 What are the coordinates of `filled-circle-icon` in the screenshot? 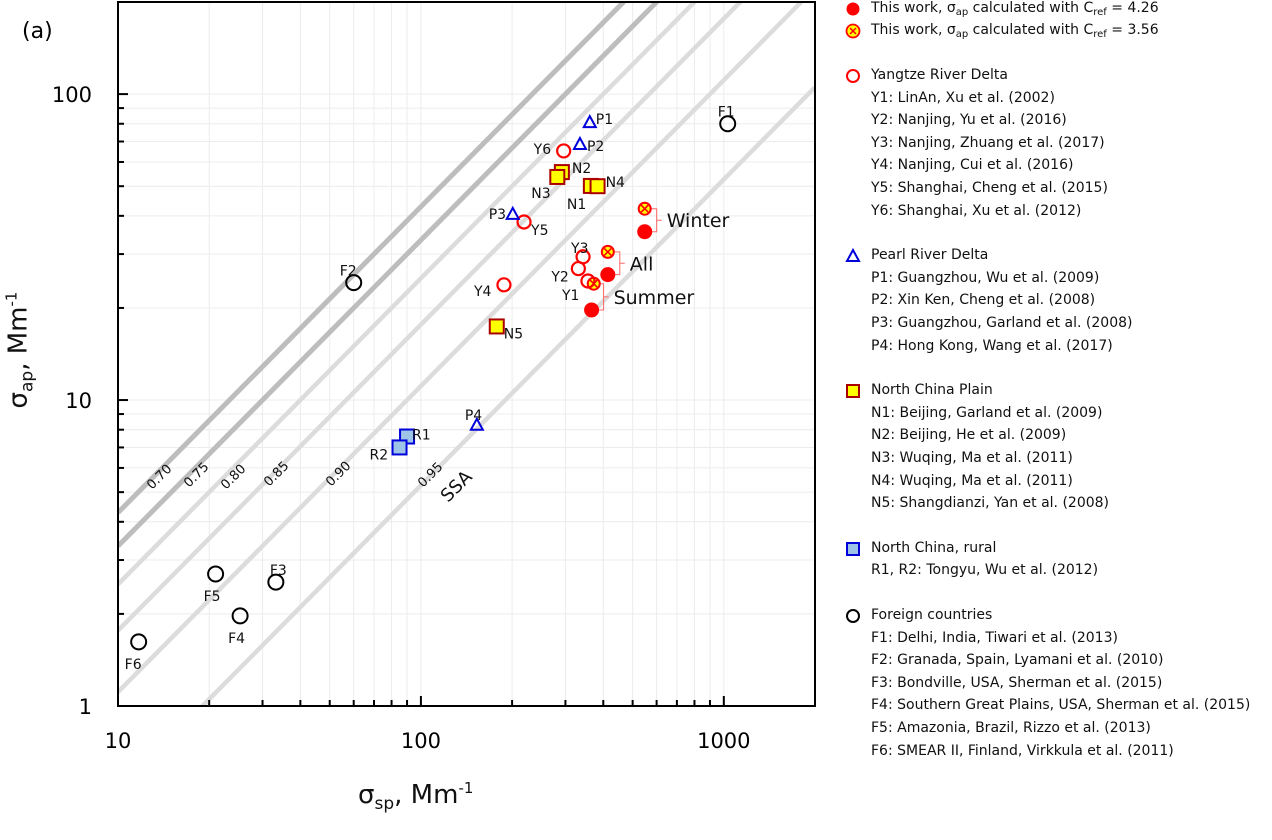 It's located at (853, 9).